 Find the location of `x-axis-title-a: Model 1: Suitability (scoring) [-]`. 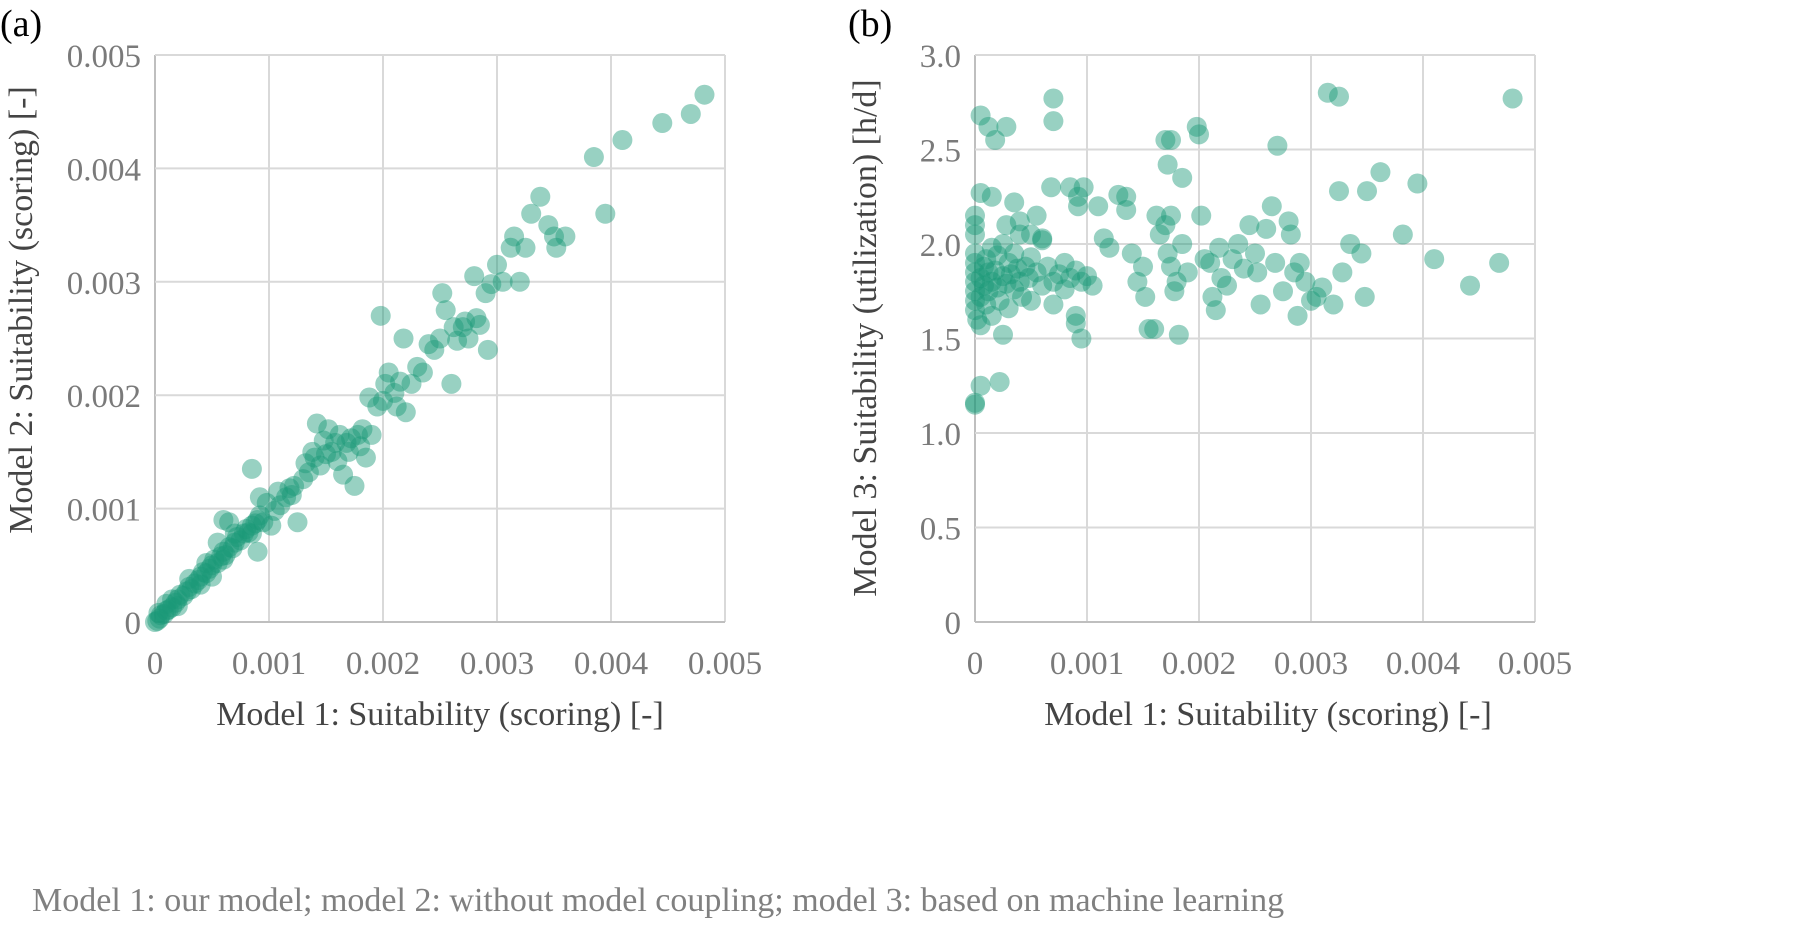

x-axis-title-a: Model 1: Suitability (scoring) [-] is located at coordinates (440, 714).